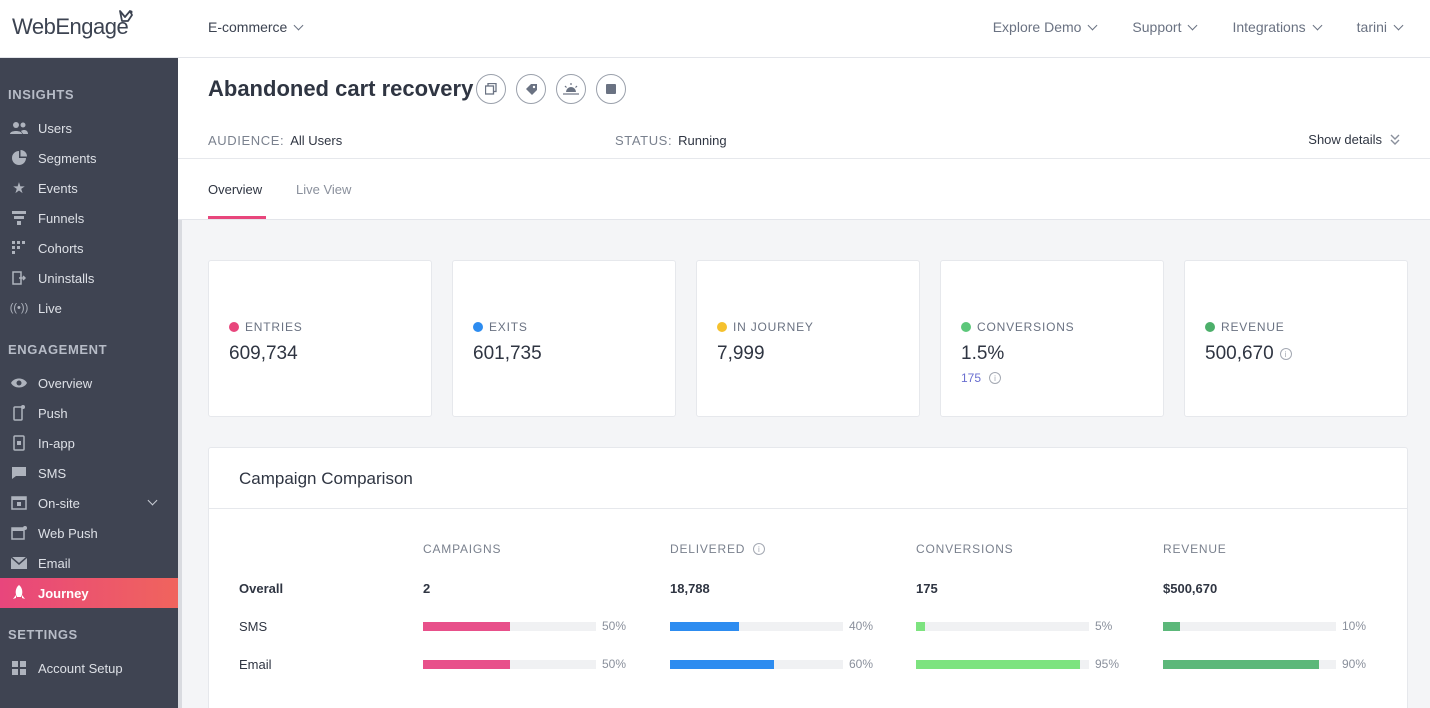 The image size is (1430, 708). I want to click on sidebar-item-label: Segments, so click(67, 158).